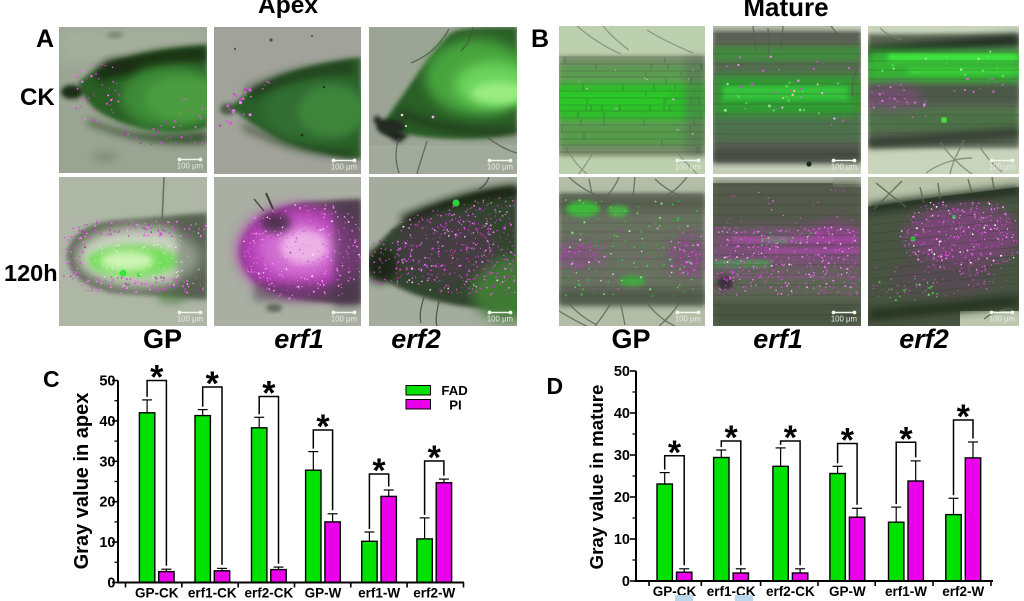  I want to click on svg-text: PI, so click(455, 405).